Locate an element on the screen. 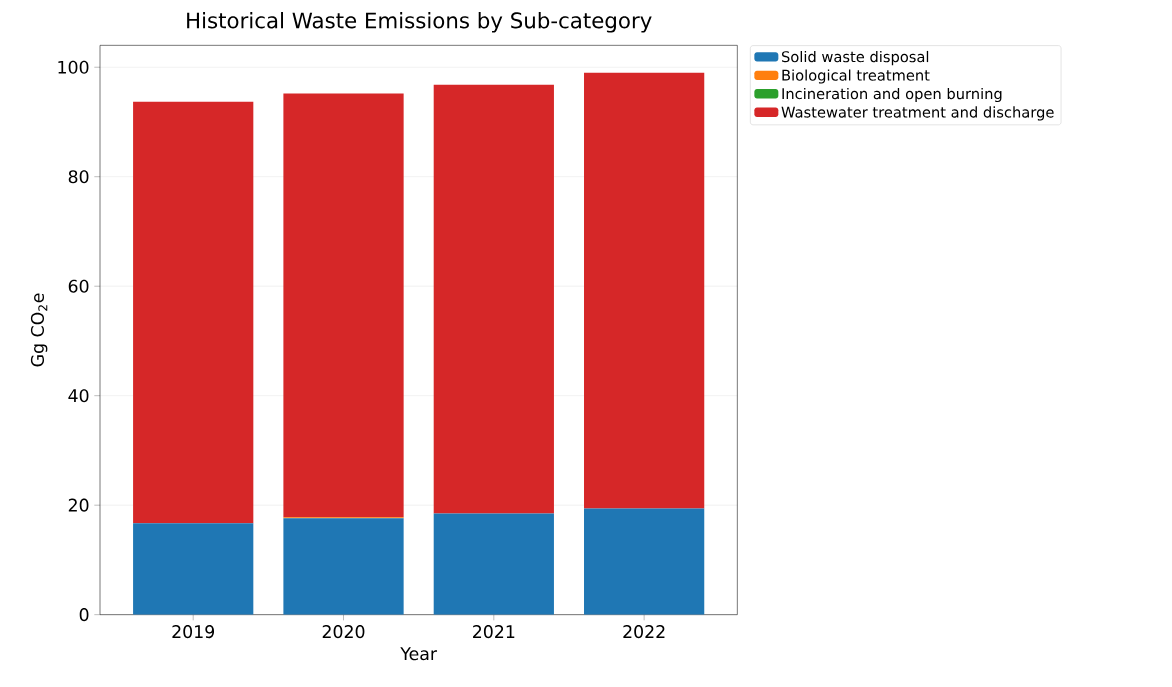 This screenshot has height=687, width=1172. legend-label: Solid waste disposal is located at coordinates (855, 58).